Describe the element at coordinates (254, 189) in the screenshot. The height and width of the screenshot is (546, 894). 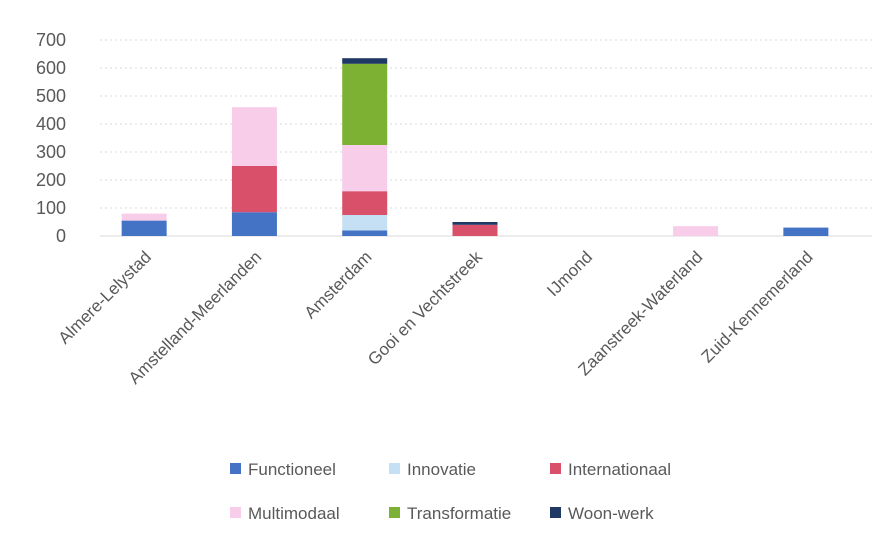
I see `bar-segment-internationaal-amstelland-meerlanden` at that location.